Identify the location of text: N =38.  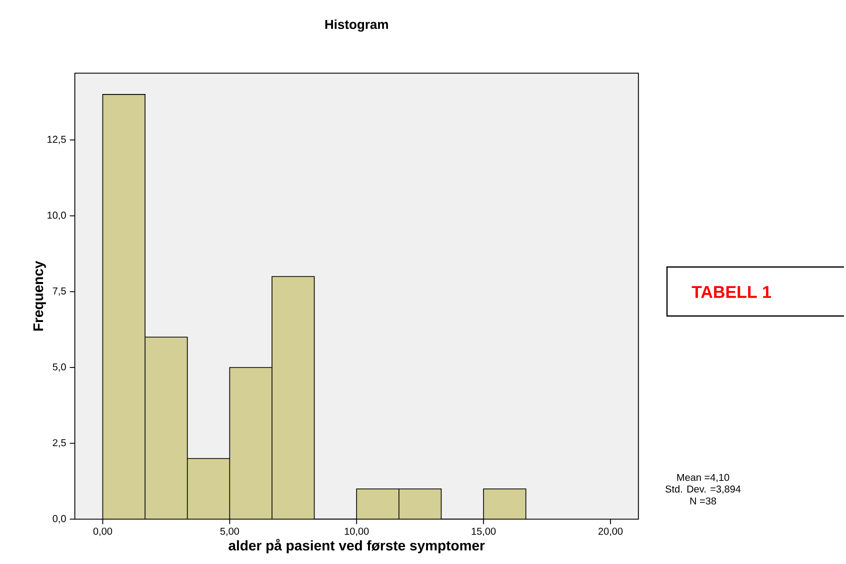
(703, 501).